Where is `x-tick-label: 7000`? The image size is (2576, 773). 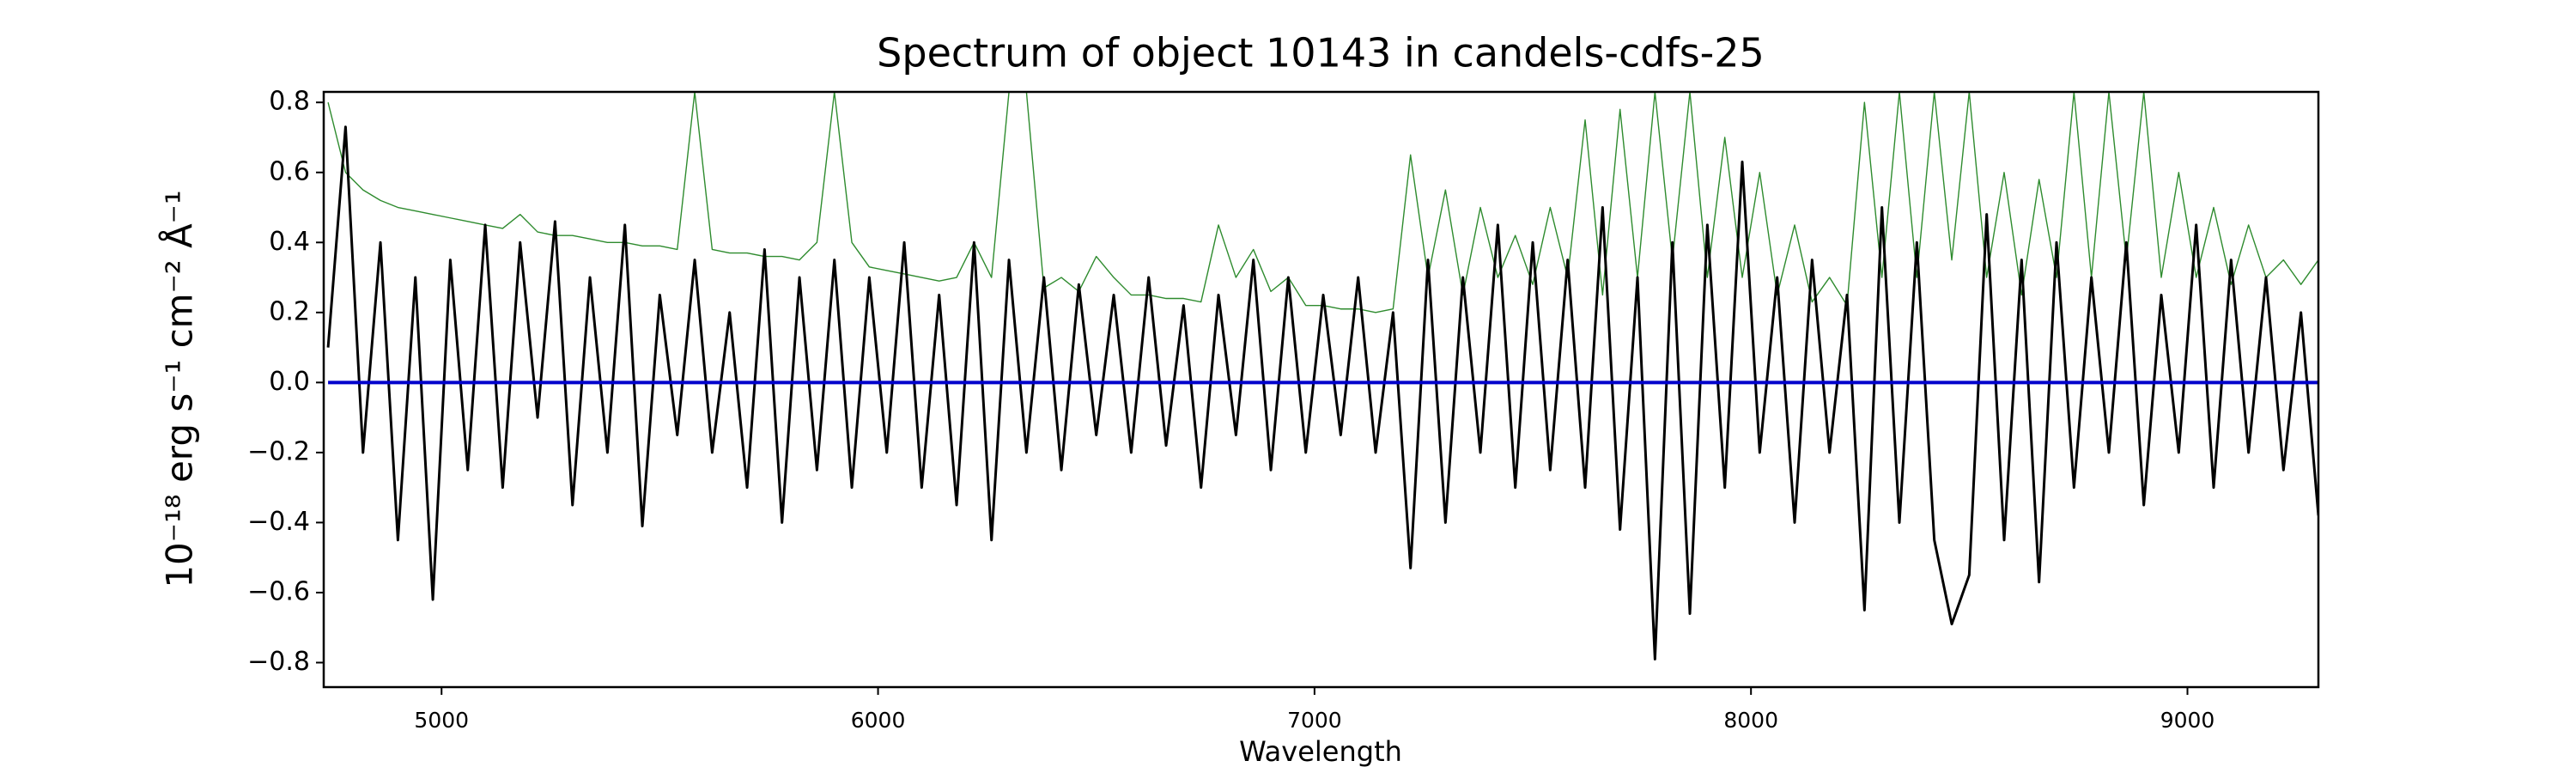 x-tick-label: 7000 is located at coordinates (1314, 720).